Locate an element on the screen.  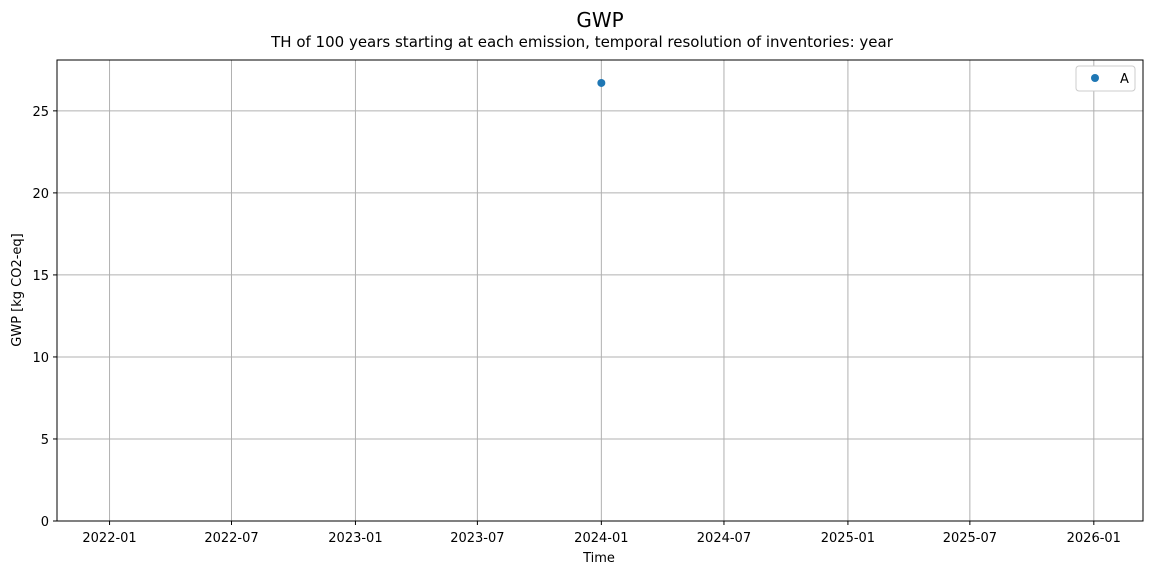
y-axis-label: GWP [kg CO2-eq] is located at coordinates (17, 289).